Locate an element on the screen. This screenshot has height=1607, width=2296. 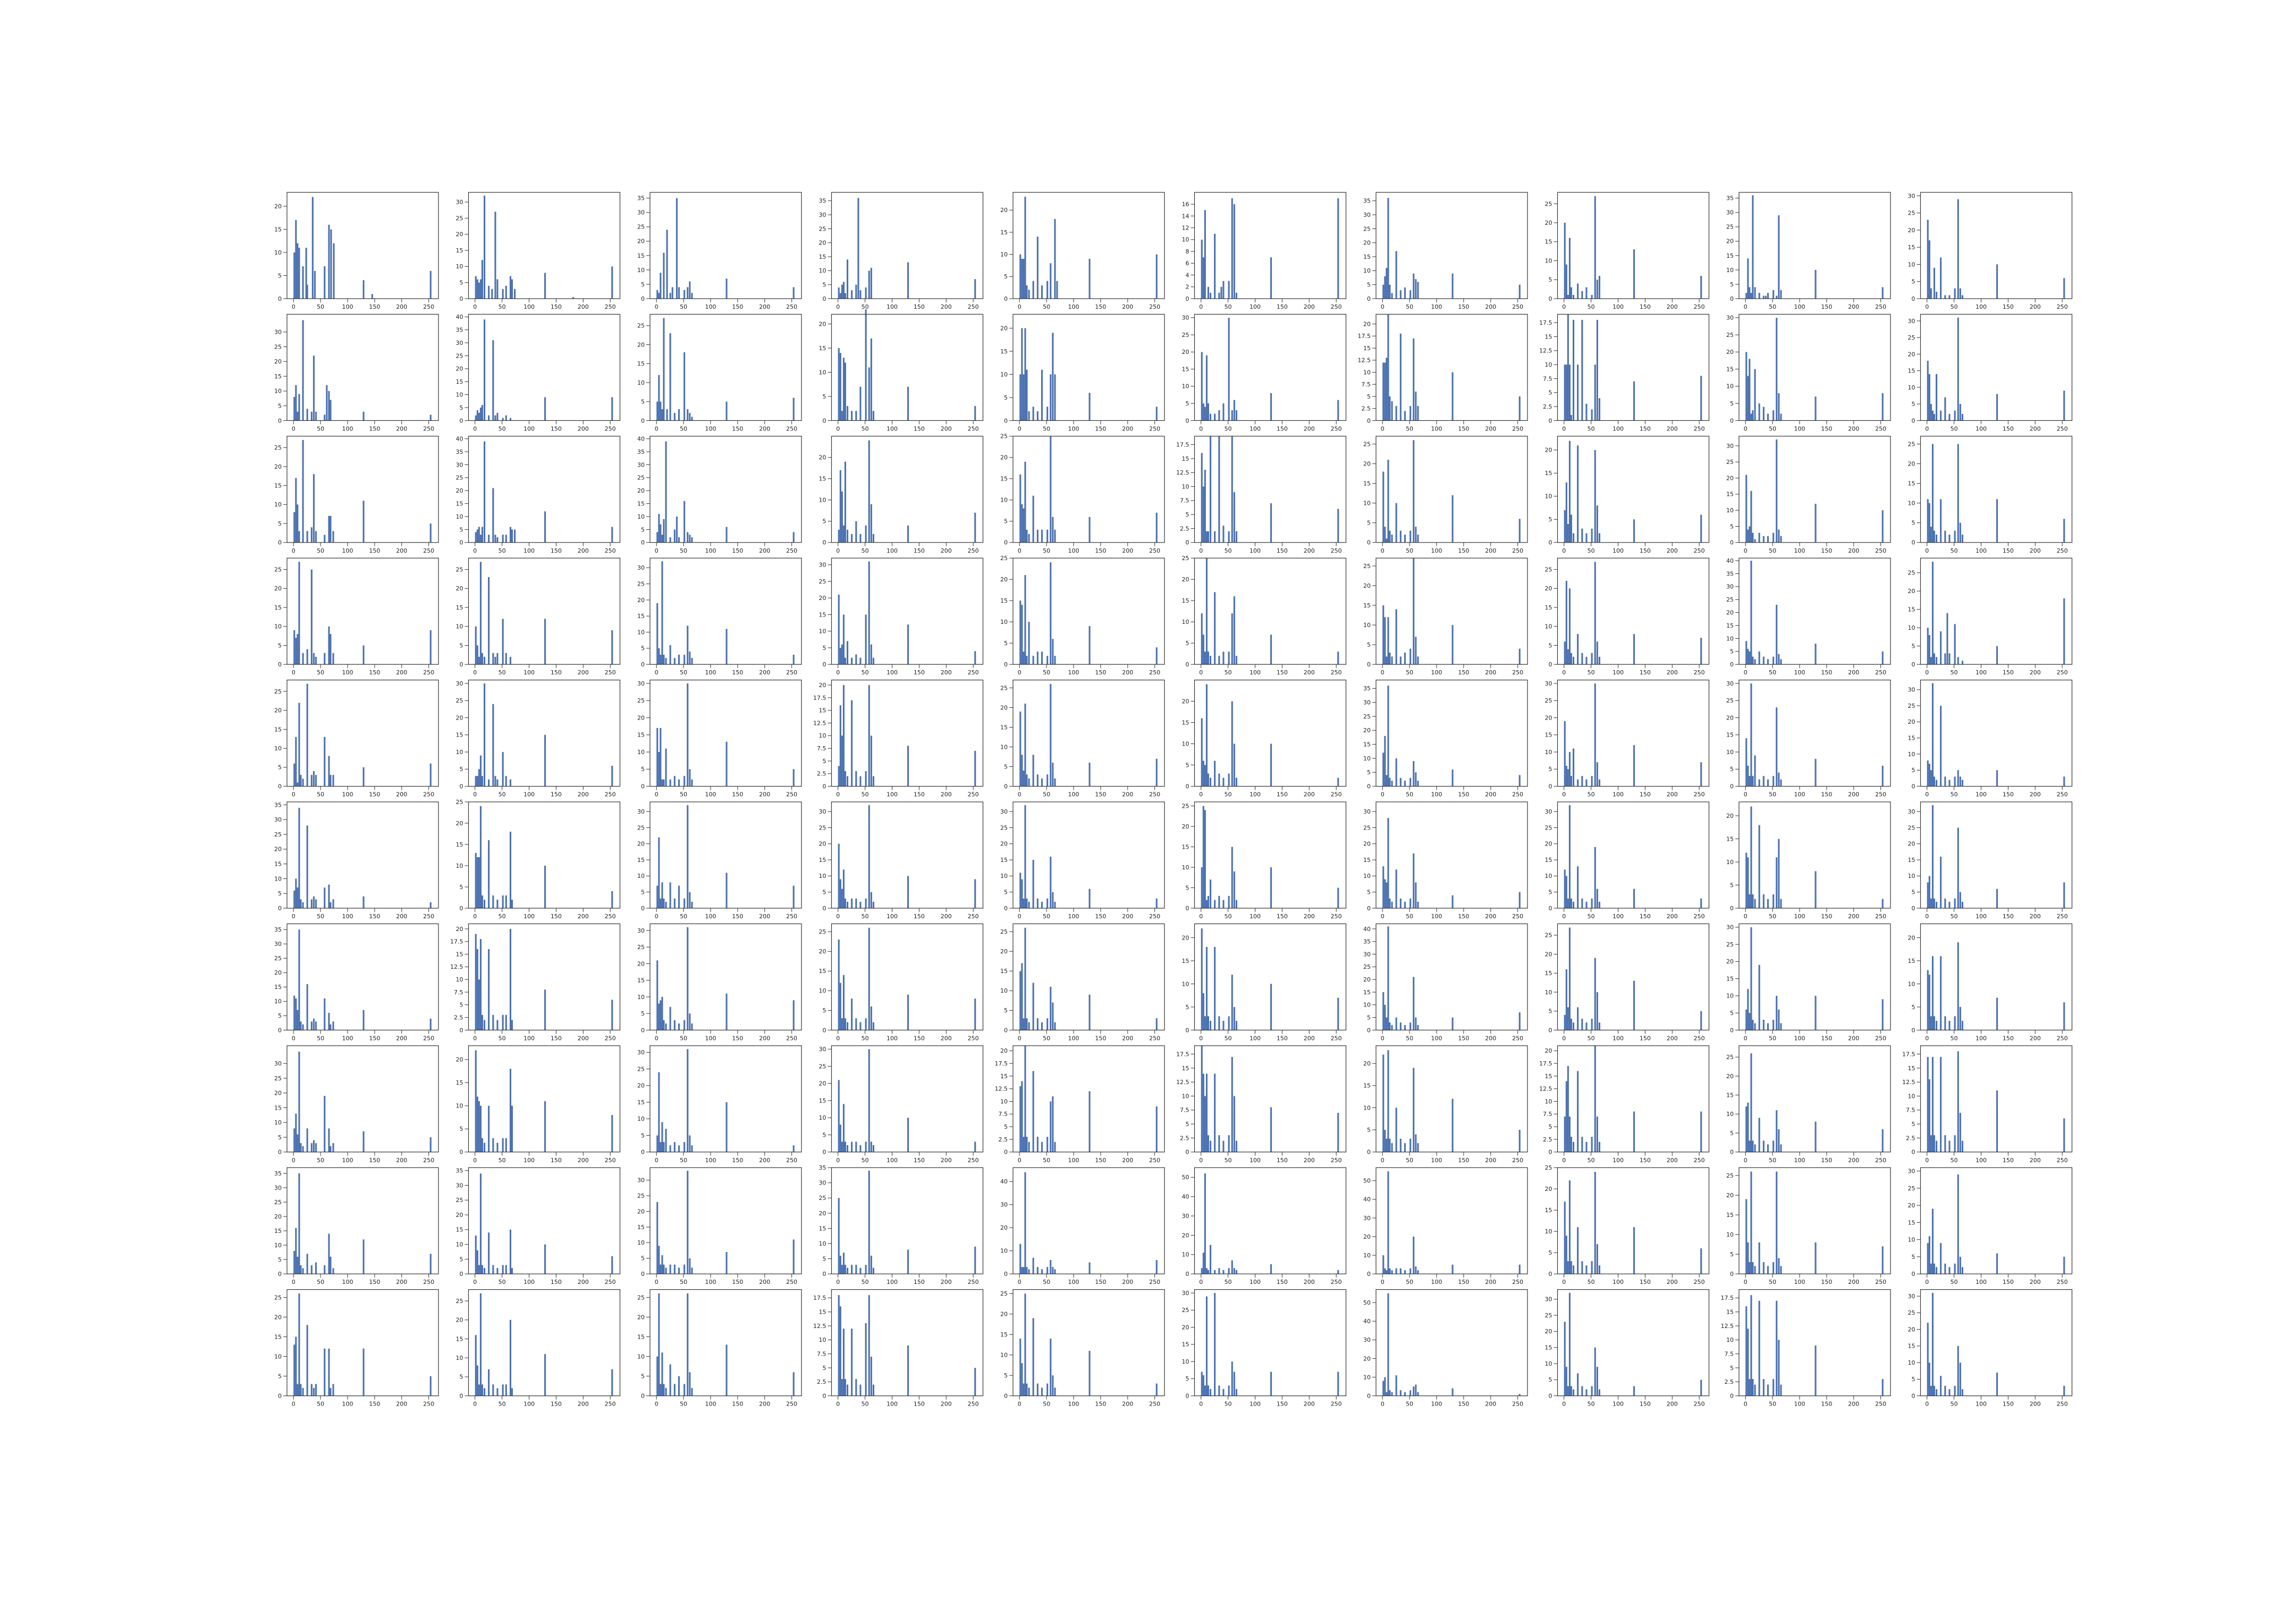
y-tick-label: 30 is located at coordinates (1004, 812).